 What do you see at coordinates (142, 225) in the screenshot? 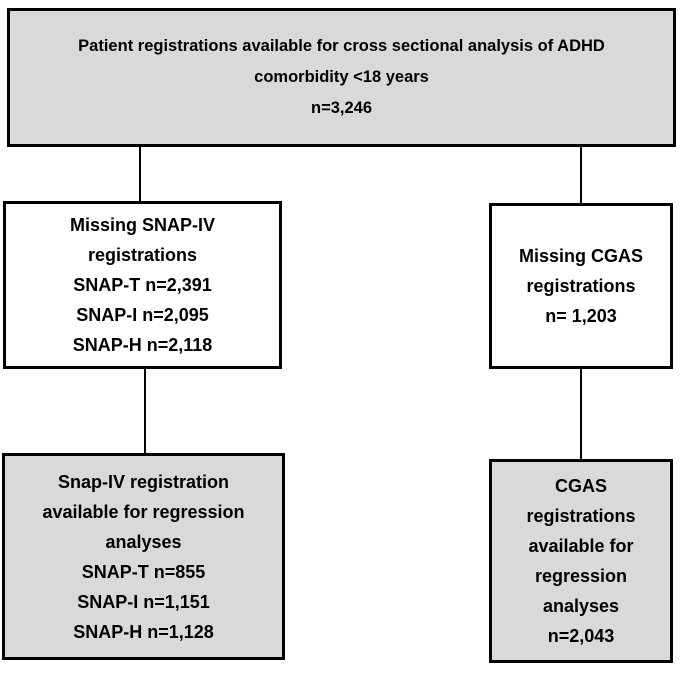
I see `missing-snap-iv-line: Missing SNAP-IV` at bounding box center [142, 225].